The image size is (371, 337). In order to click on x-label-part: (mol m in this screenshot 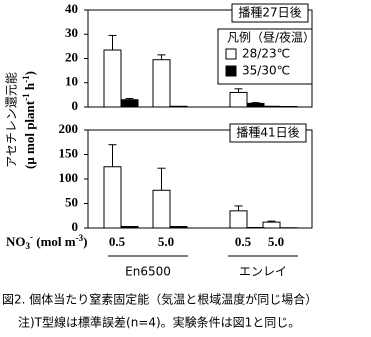, I will do `click(54, 241)`.